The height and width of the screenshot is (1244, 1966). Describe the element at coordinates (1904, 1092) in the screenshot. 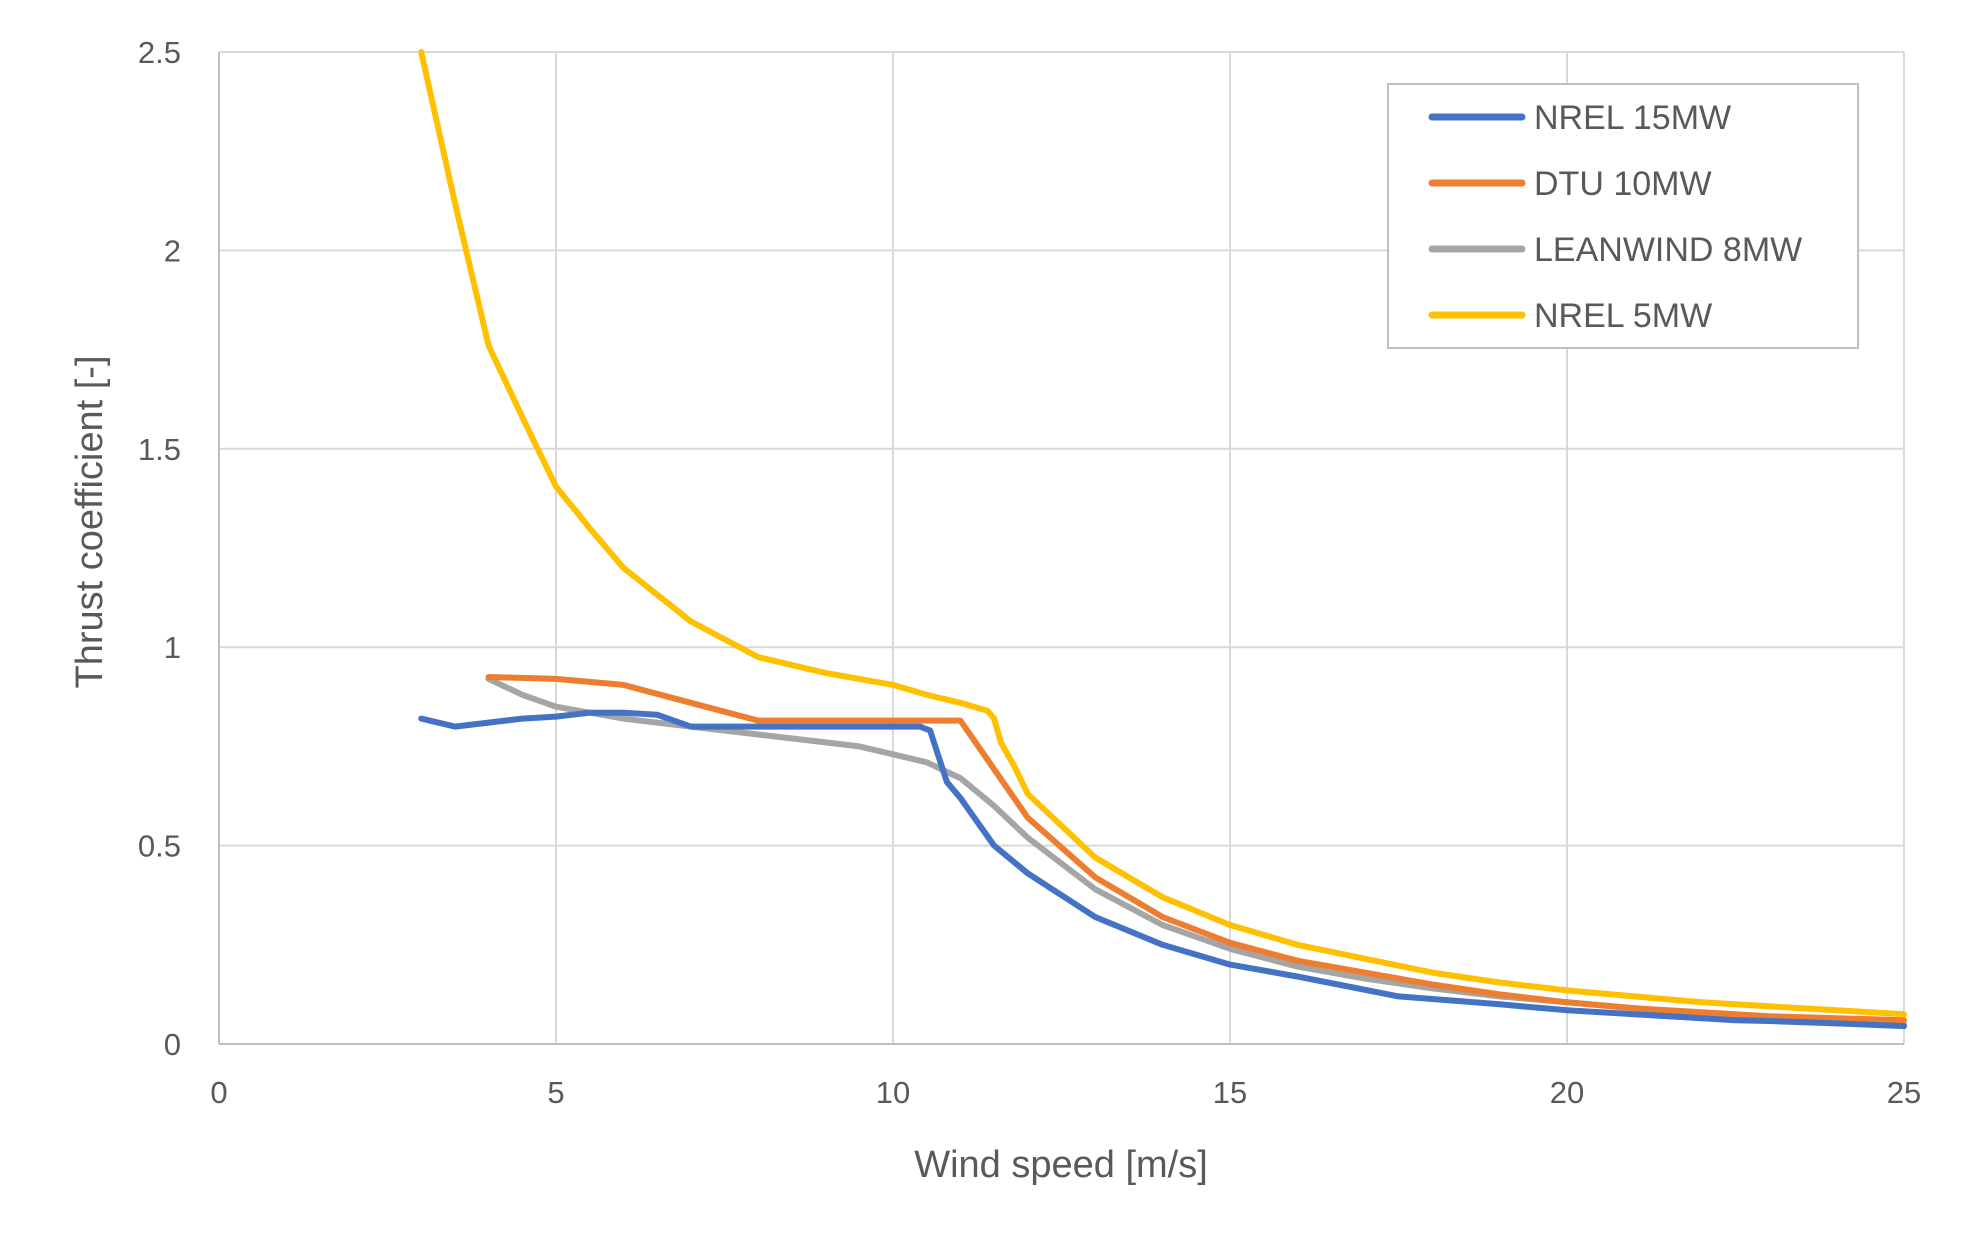

I see `x-tick-label: 25` at that location.